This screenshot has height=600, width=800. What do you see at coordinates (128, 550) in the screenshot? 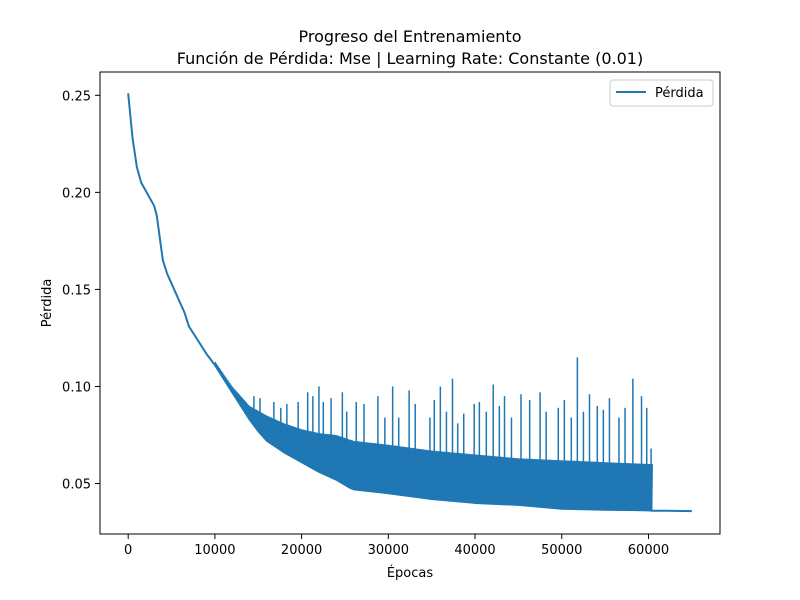
I see `x-tick-label: 0` at bounding box center [128, 550].